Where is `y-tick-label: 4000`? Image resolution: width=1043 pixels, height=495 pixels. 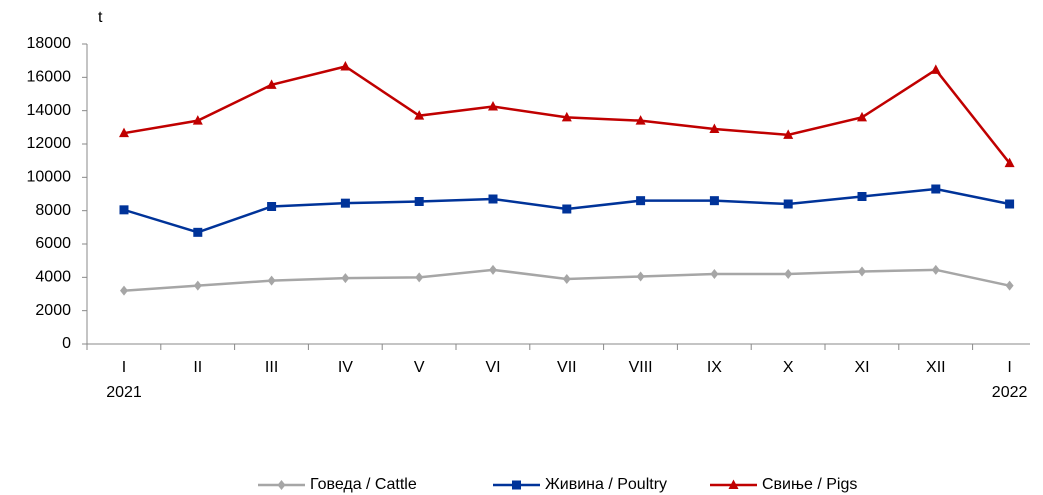
y-tick-label: 4000 is located at coordinates (53, 277).